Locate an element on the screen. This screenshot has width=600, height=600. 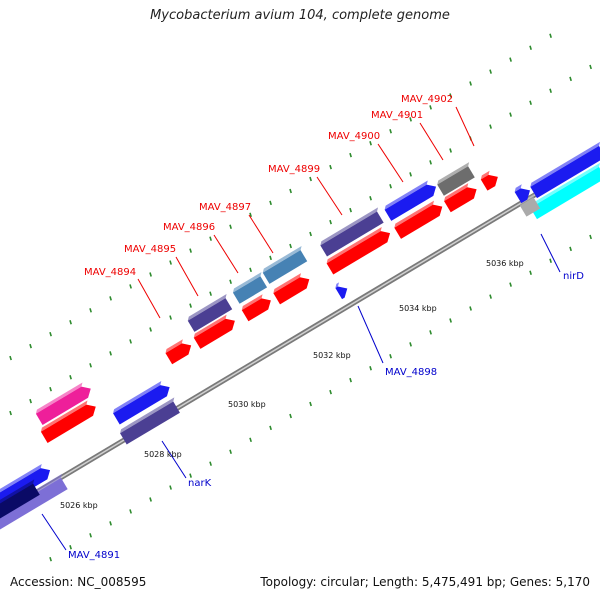
scale-label-5026: 5026 kbp is located at coordinates (79, 505).